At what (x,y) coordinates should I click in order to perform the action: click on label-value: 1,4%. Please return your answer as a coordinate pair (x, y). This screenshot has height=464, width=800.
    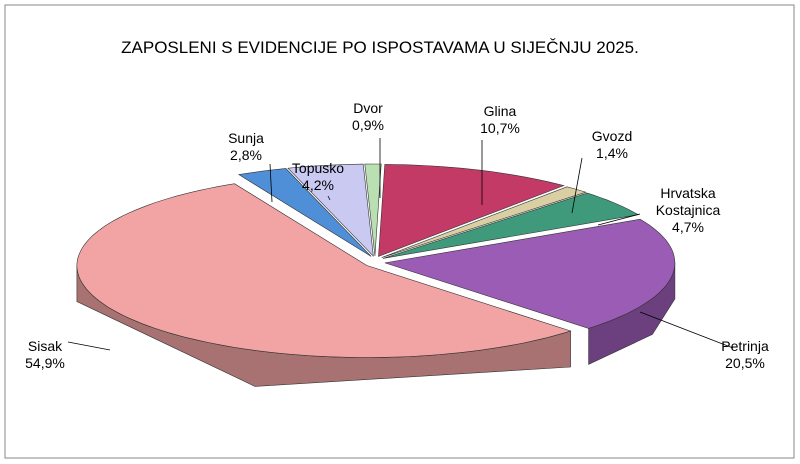
    Looking at the image, I should click on (612, 153).